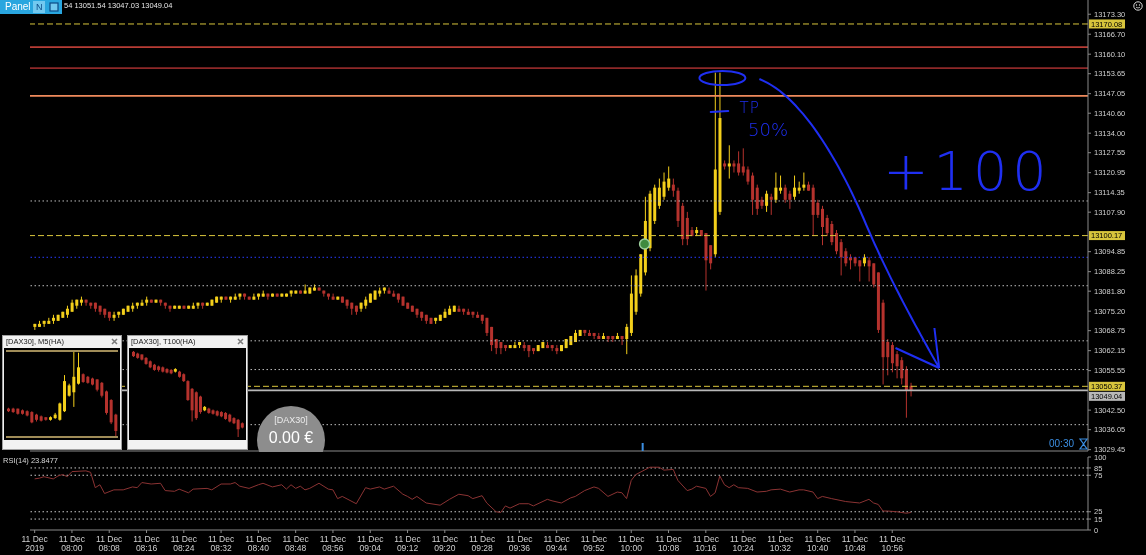 This screenshot has height=555, width=1146. What do you see at coordinates (743, 543) in the screenshot?
I see `x-tick-label: 11 Dec 10:24` at bounding box center [743, 543].